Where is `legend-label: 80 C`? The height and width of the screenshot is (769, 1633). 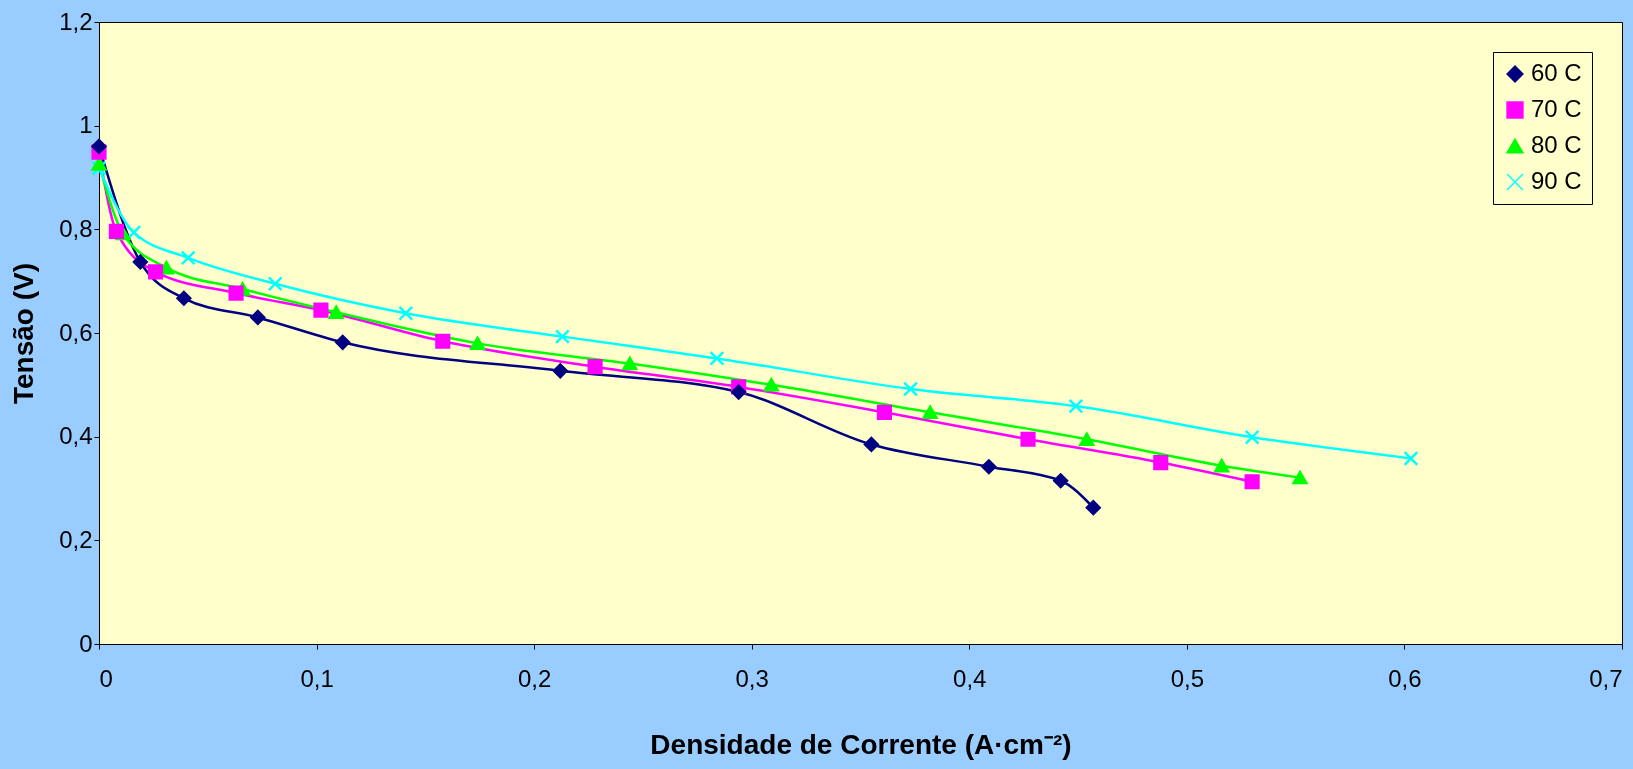 legend-label: 80 C is located at coordinates (1556, 144).